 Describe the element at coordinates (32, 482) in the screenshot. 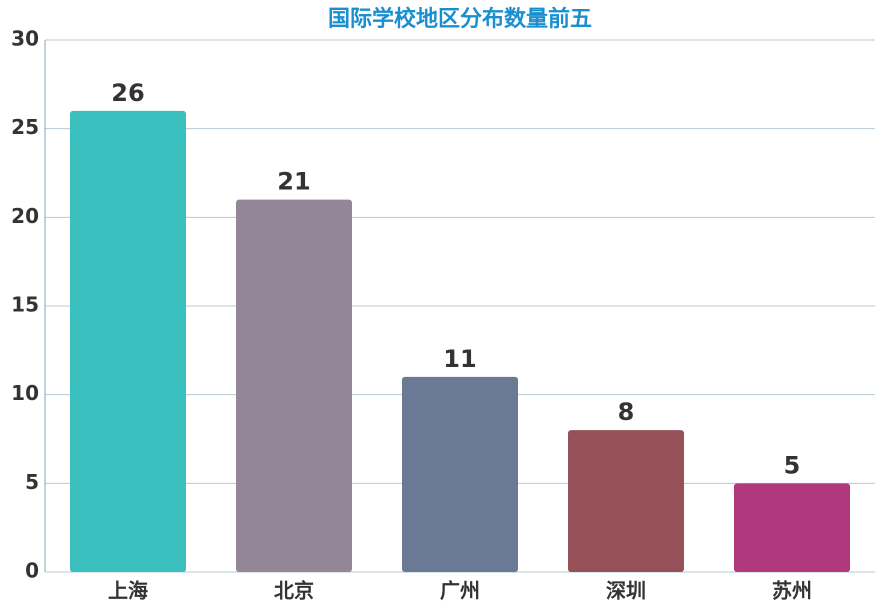

I see `y-tick-label: 5` at that location.